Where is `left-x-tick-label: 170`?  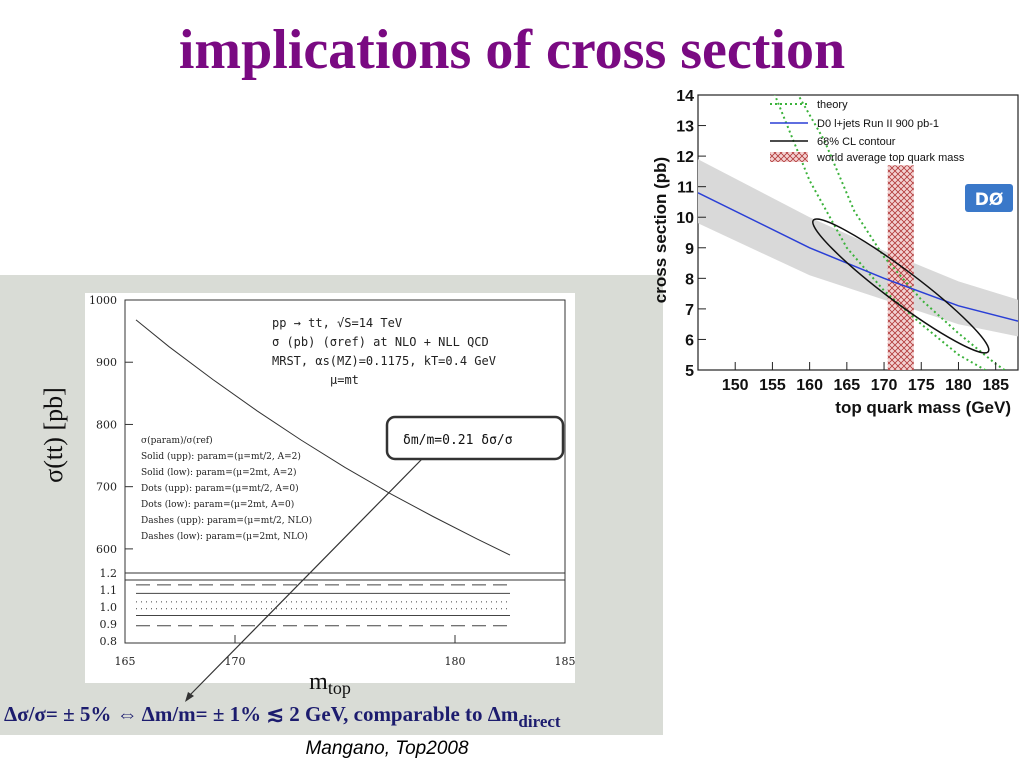 left-x-tick-label: 170 is located at coordinates (235, 661).